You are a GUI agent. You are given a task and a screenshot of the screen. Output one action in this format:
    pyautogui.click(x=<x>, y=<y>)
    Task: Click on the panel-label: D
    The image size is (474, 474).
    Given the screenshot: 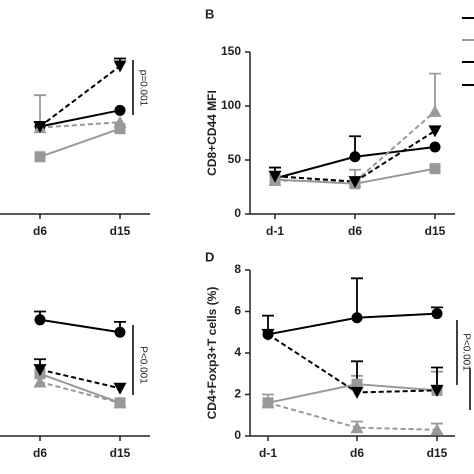 What is the action you would take?
    pyautogui.click(x=209, y=256)
    